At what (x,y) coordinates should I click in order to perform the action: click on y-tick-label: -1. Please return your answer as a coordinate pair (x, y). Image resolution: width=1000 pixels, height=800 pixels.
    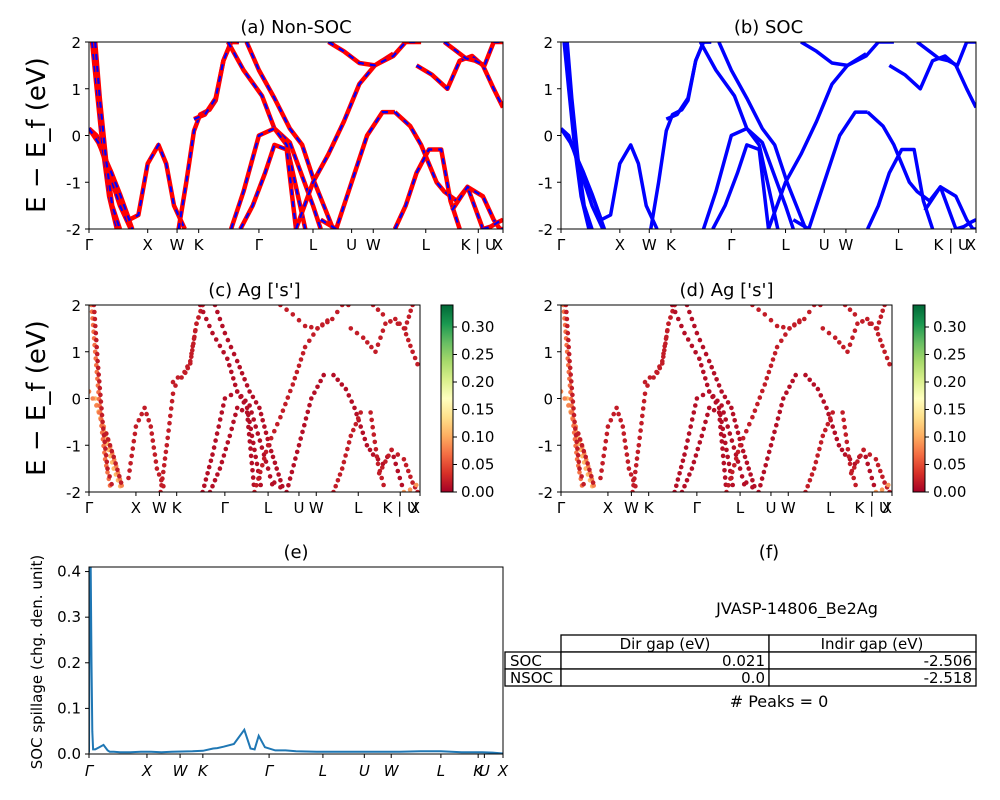
    Looking at the image, I should click on (73, 183).